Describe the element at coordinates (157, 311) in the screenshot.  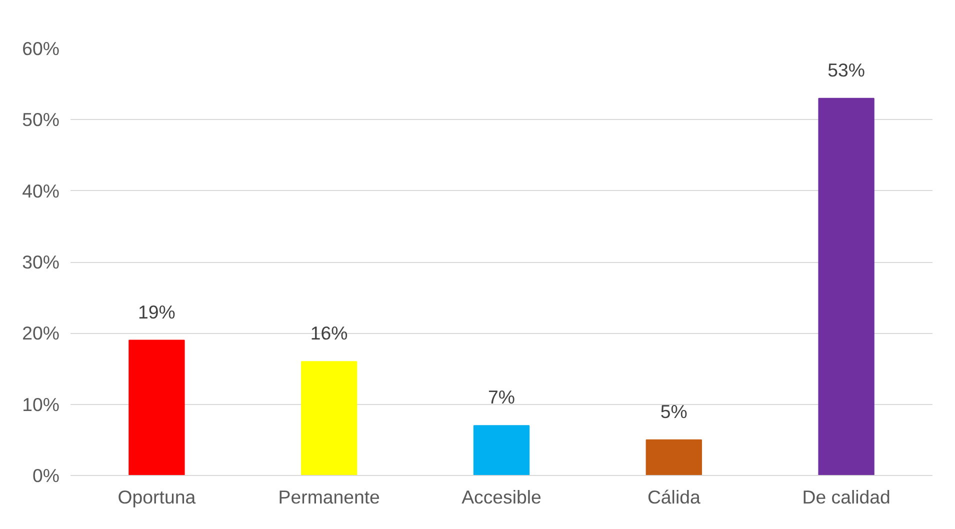
I see `data-label: 19%` at that location.